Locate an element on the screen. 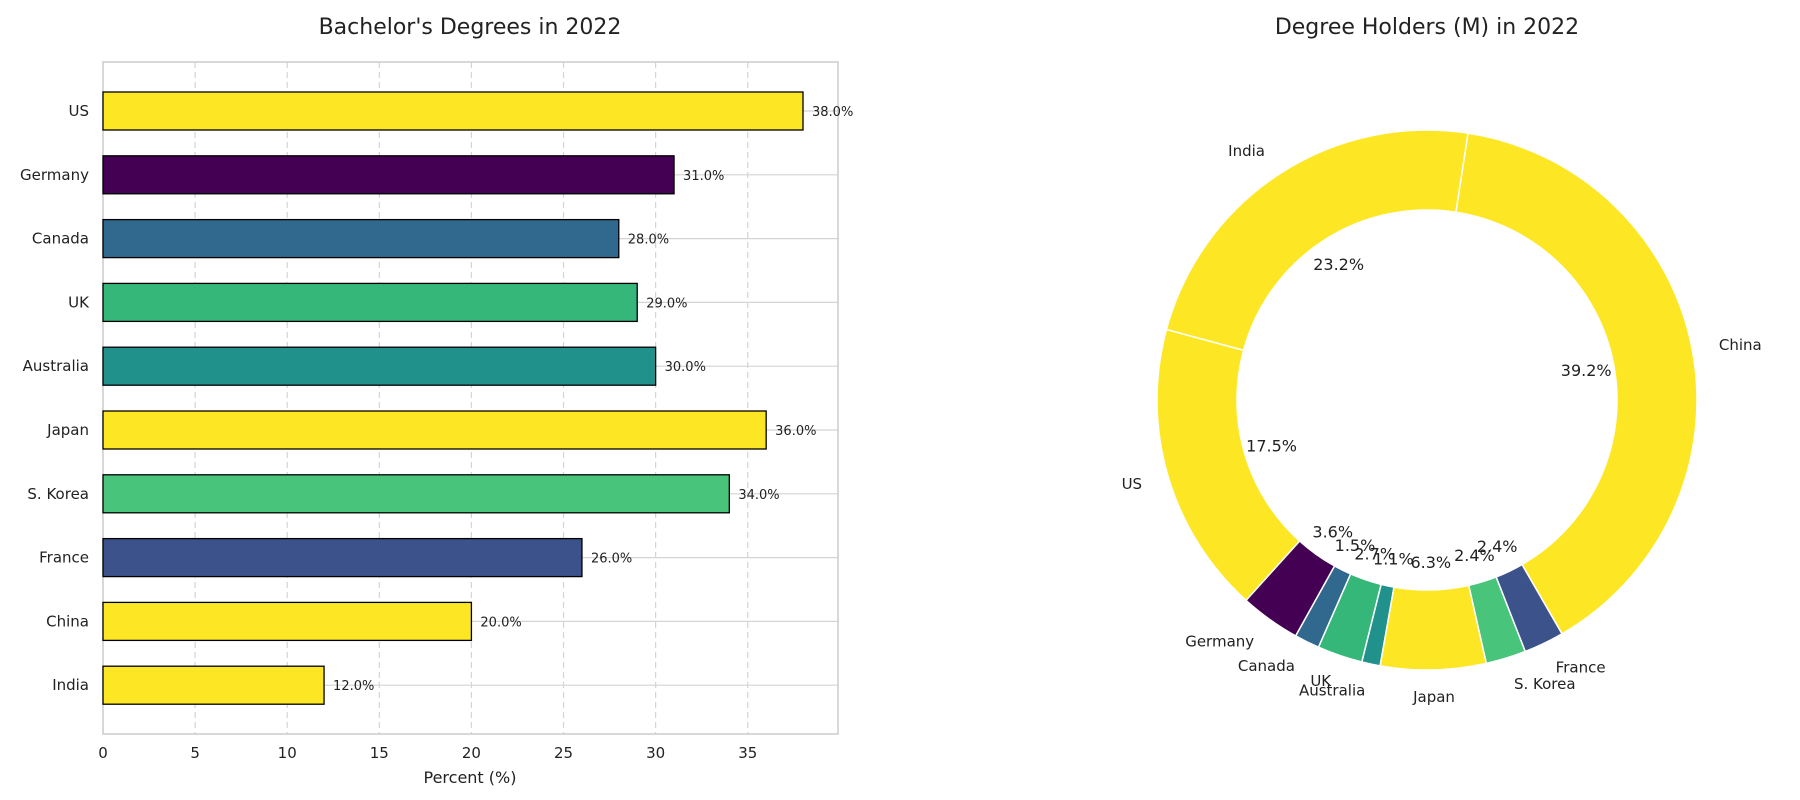 Image resolution: width=1800 pixels, height=800 pixels. y-tick-label: France is located at coordinates (64, 558).